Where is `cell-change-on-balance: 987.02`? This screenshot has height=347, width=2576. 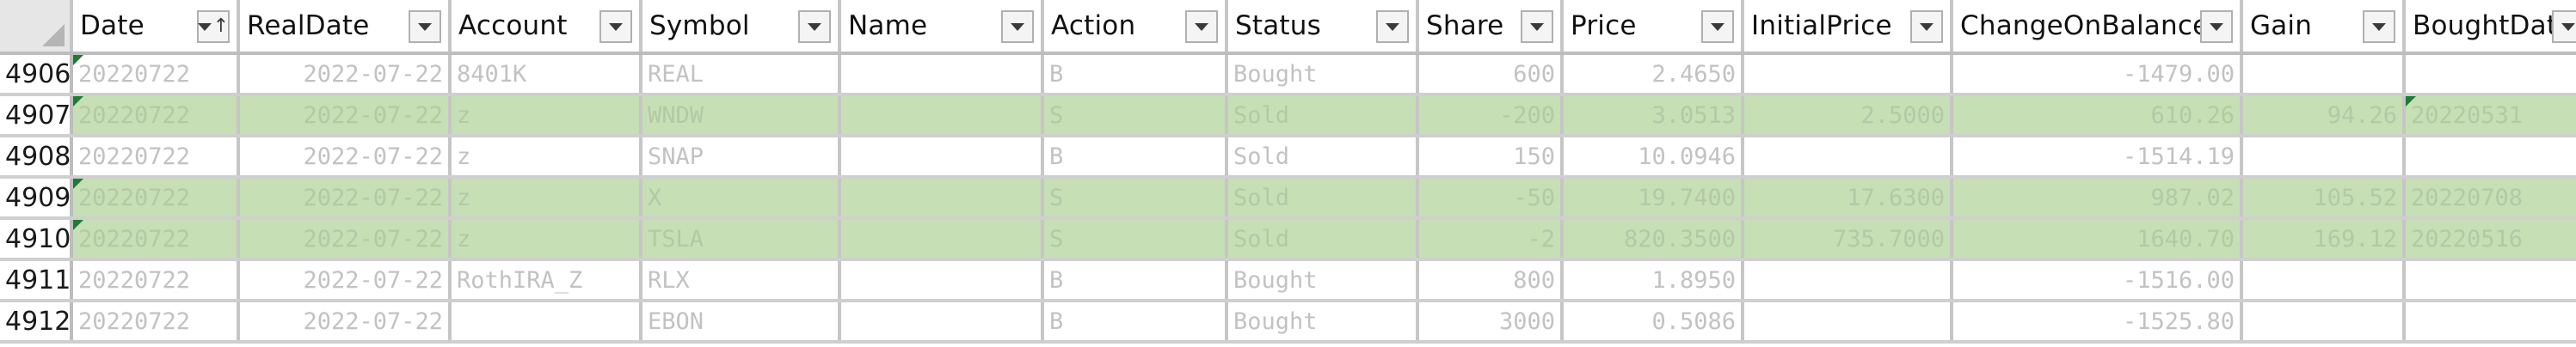
cell-change-on-balance: 987.02 is located at coordinates (2097, 198).